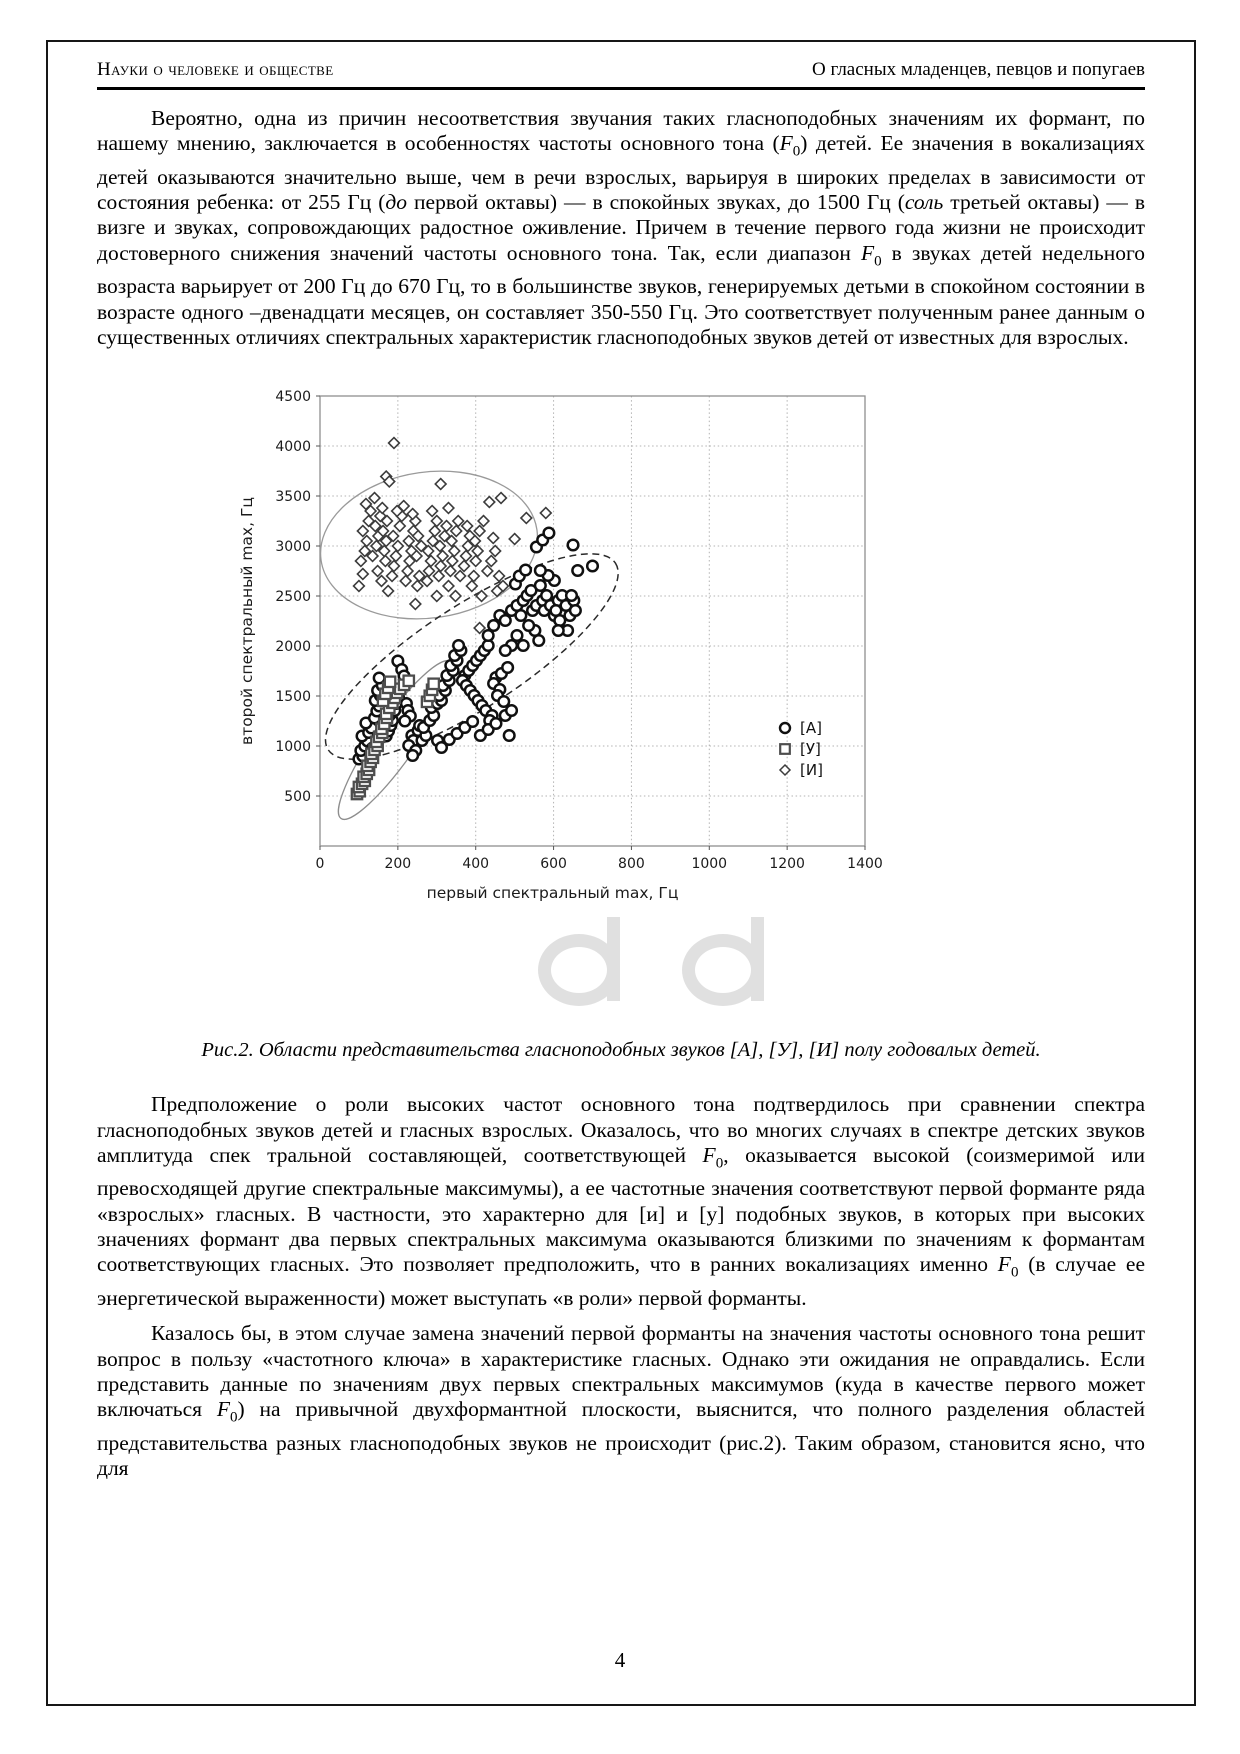 The image size is (1240, 1754). What do you see at coordinates (810, 749) in the screenshot?
I see `legend-label: [У]` at bounding box center [810, 749].